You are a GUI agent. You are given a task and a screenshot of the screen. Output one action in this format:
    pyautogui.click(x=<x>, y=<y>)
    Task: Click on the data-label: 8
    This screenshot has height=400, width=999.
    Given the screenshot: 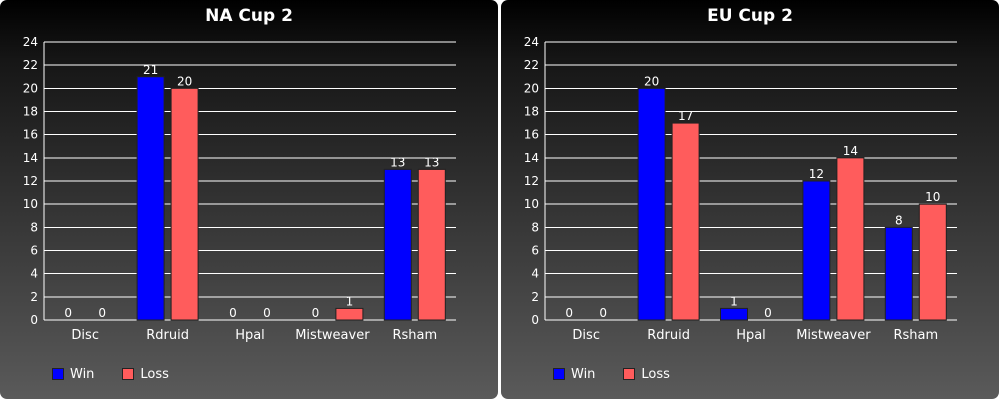 What is the action you would take?
    pyautogui.click(x=899, y=220)
    